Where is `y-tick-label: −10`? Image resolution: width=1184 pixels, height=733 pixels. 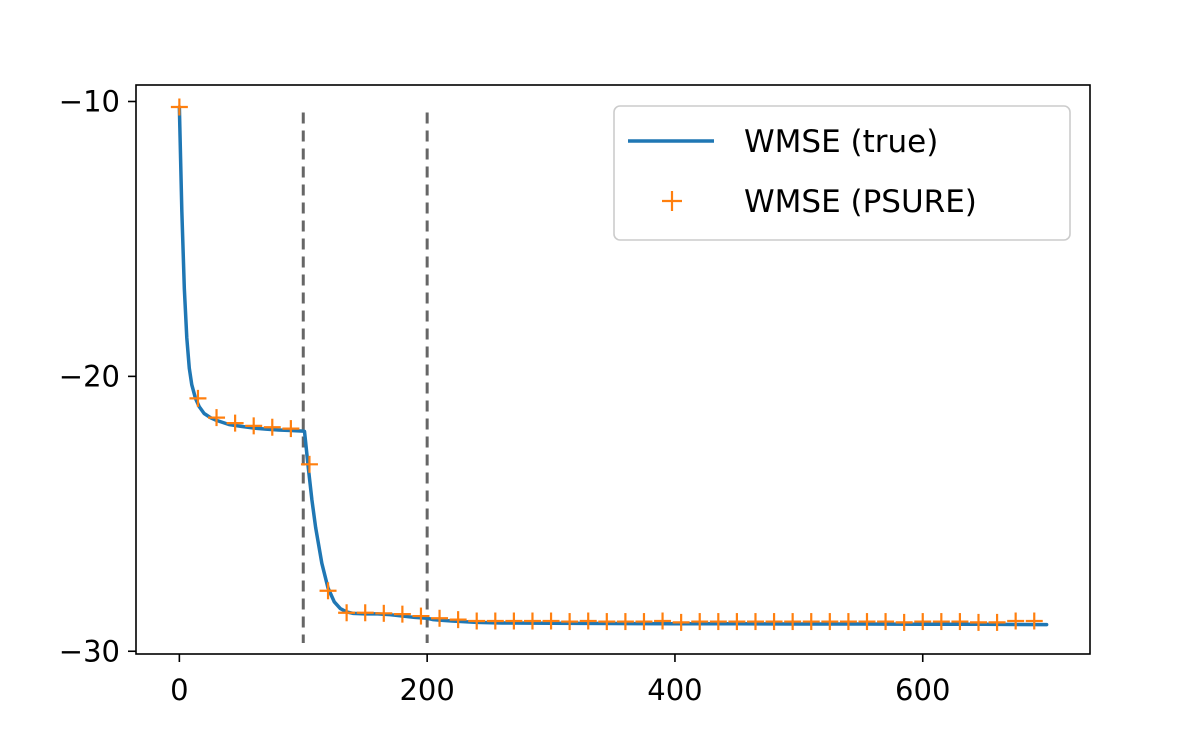
y-tick-label: −10 is located at coordinates (89, 101).